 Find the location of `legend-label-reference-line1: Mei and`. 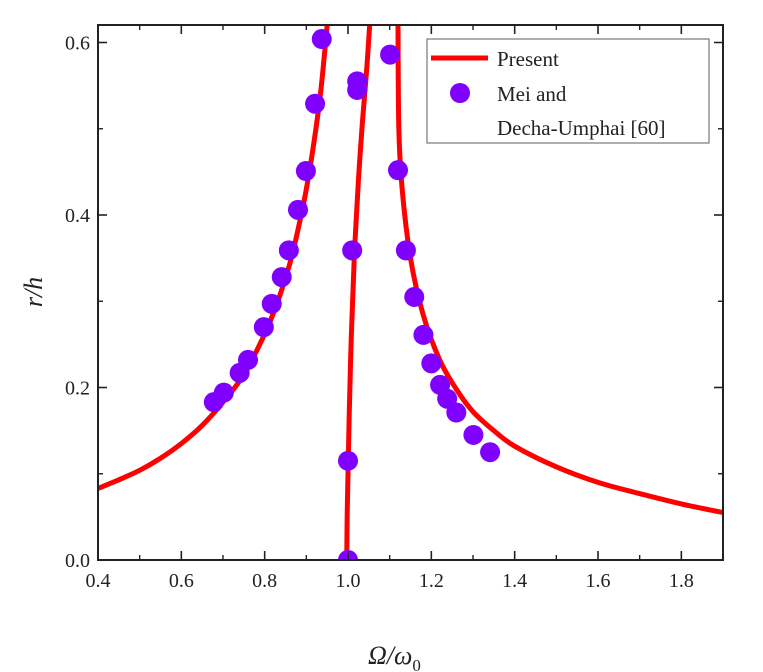

legend-label-reference-line1: Mei and is located at coordinates (532, 94).